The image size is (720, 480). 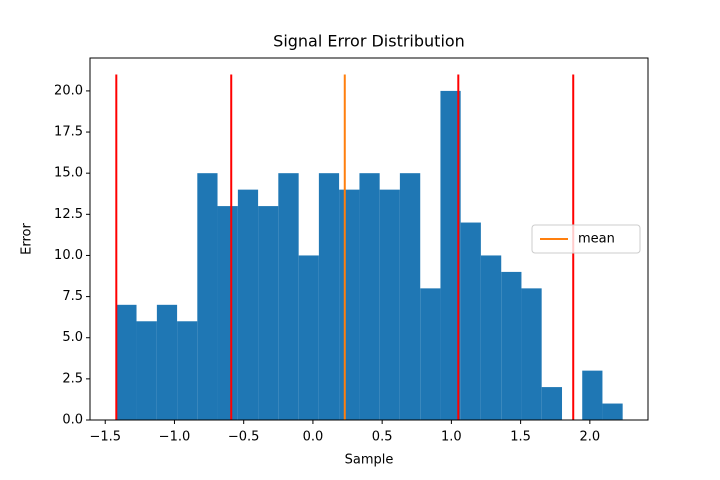 I want to click on y-tick-label: 7.5, so click(x=72, y=296).